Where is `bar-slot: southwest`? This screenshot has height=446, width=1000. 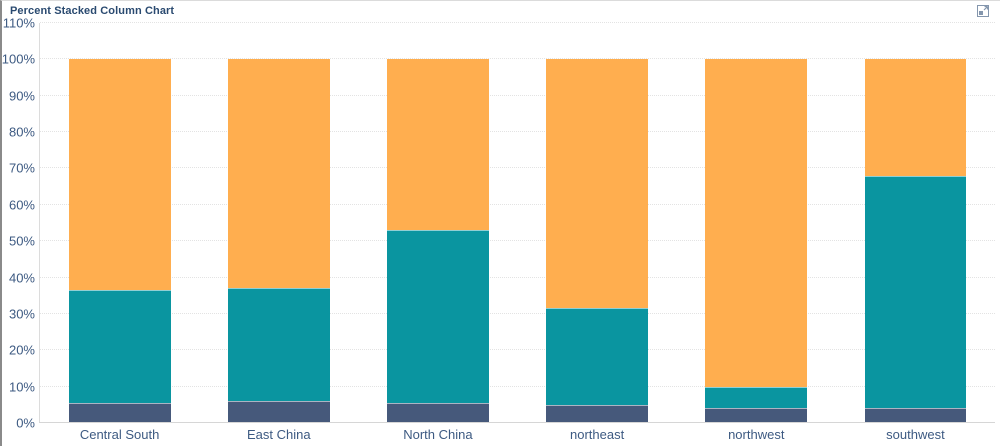 bar-slot: southwest is located at coordinates (915, 232).